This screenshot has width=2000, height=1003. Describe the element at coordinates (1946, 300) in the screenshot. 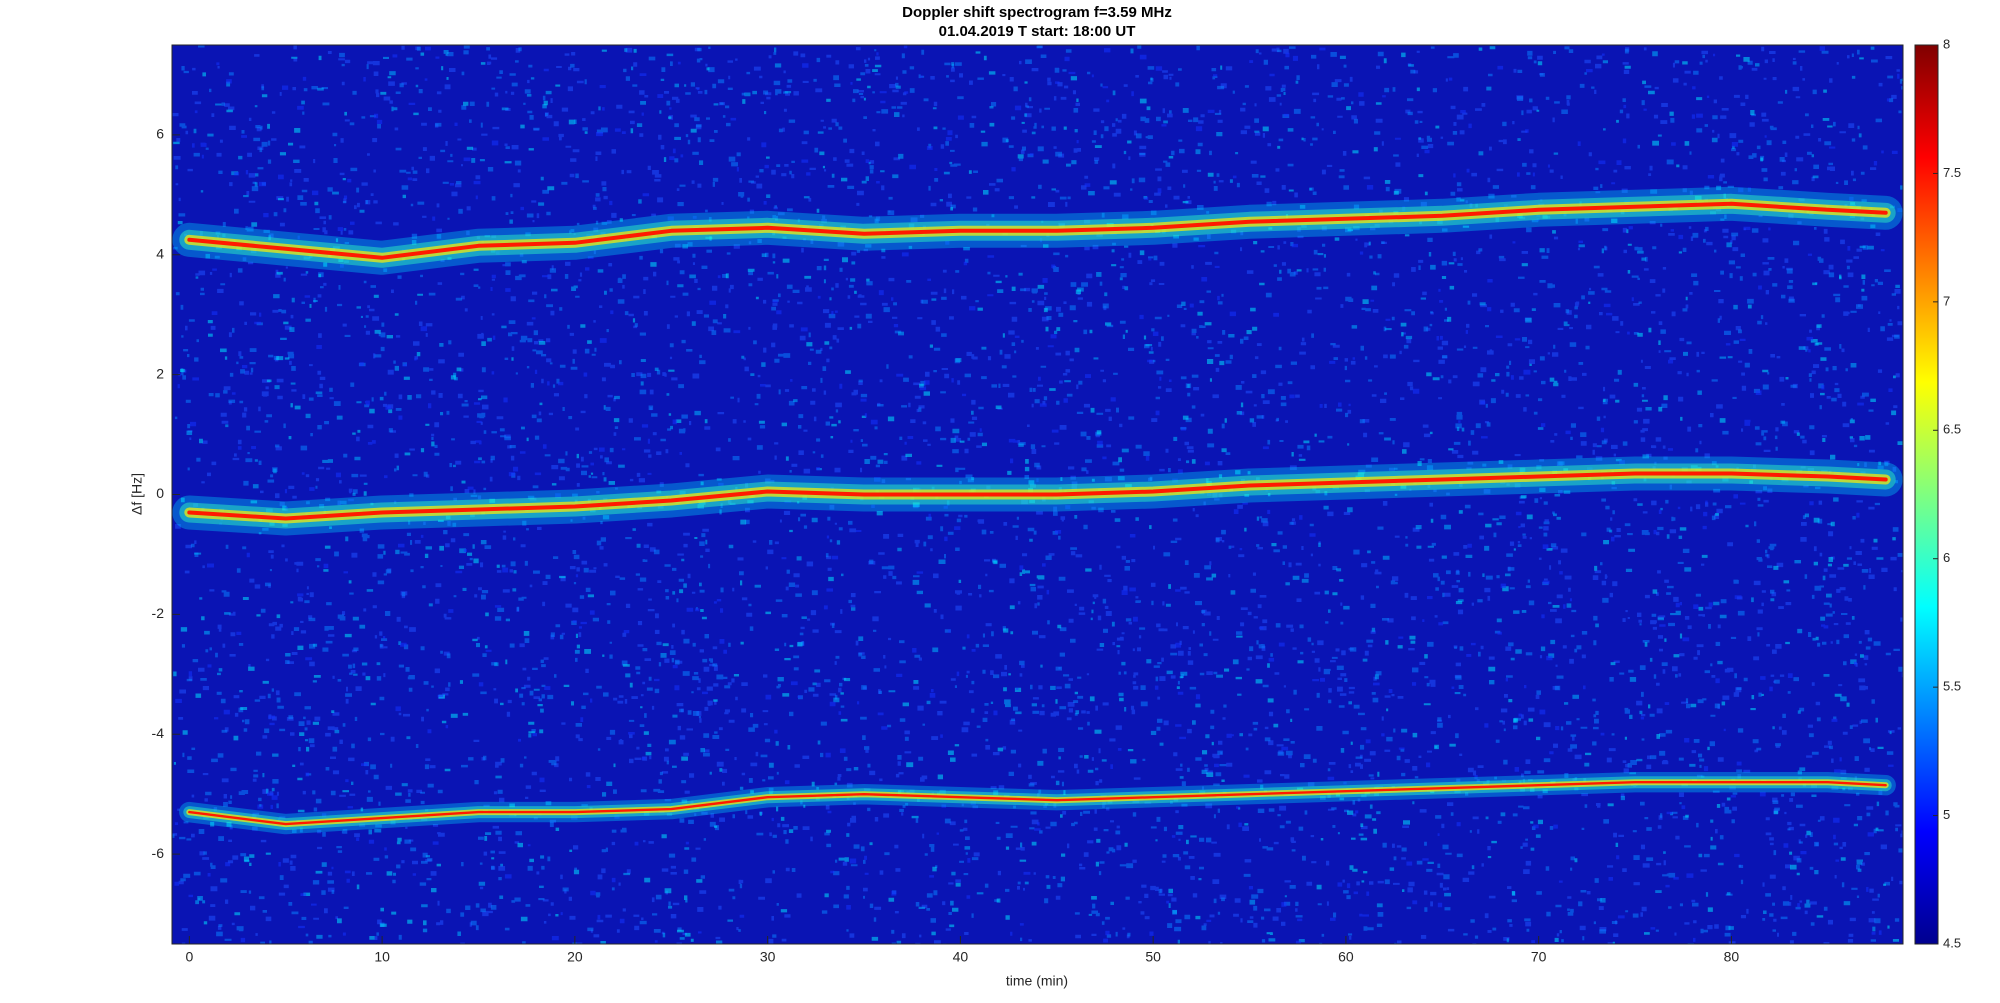

I see `colorbar-tick-label: 7` at that location.